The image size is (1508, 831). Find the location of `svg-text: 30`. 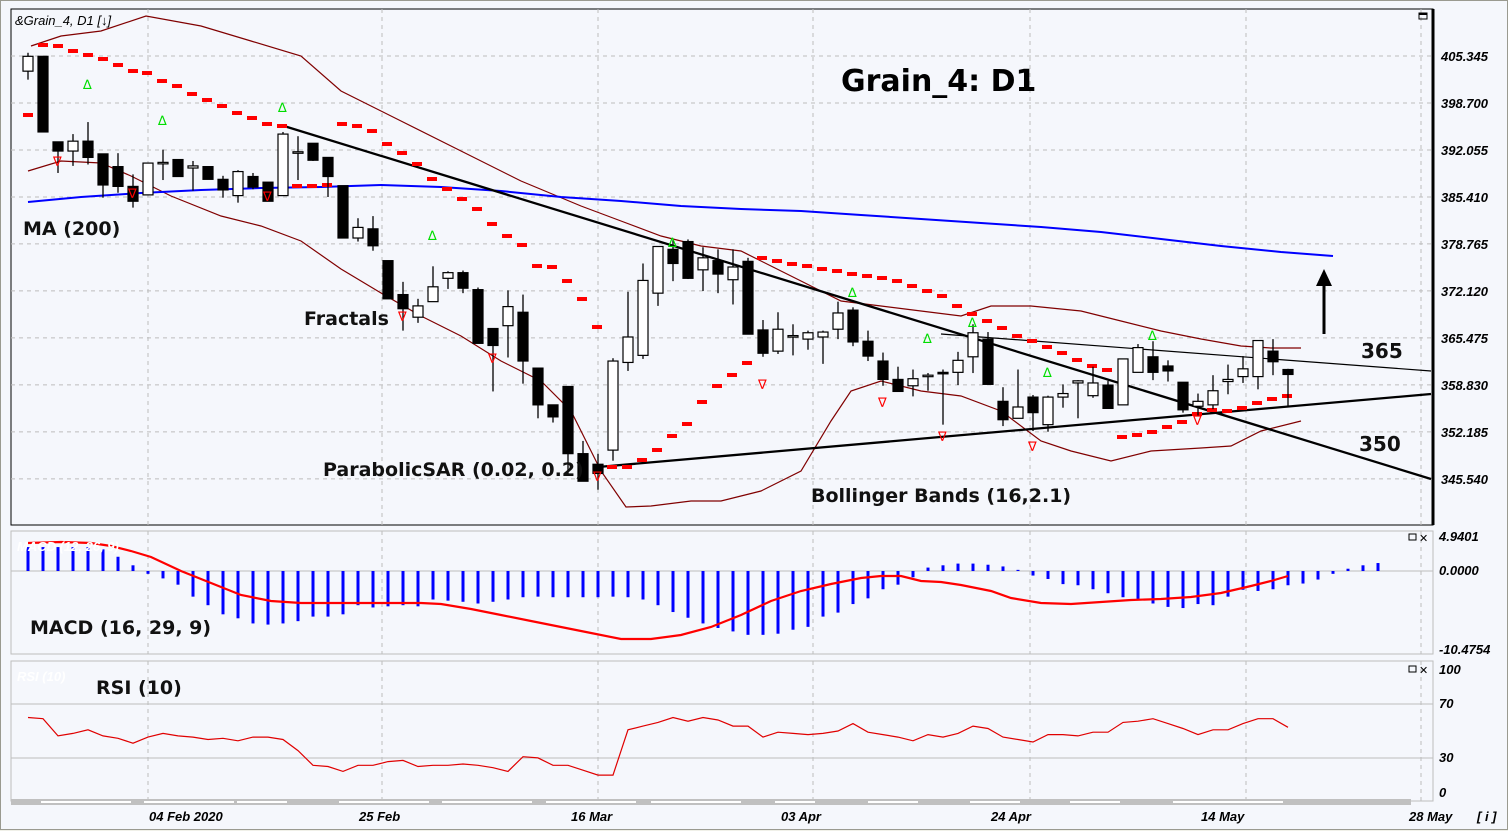

svg-text: 30 is located at coordinates (1446, 757).